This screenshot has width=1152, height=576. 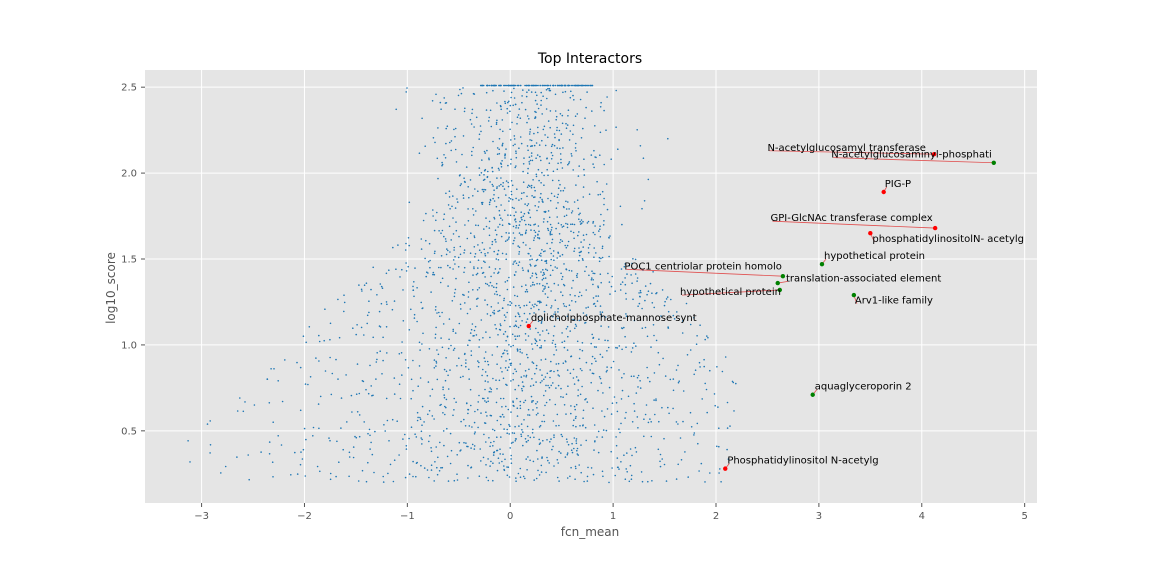 What do you see at coordinates (528, 326) in the screenshot?
I see `highlight-point` at bounding box center [528, 326].